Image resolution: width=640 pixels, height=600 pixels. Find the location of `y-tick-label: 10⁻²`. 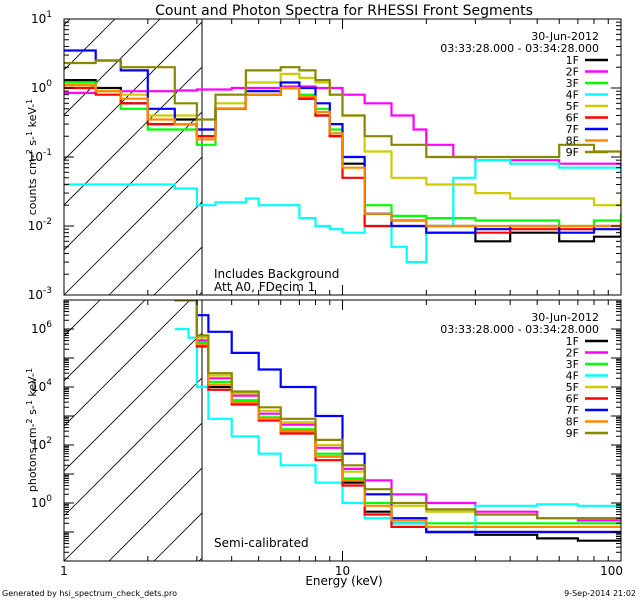

y-tick-label: 10⁻² is located at coordinates (40, 225).